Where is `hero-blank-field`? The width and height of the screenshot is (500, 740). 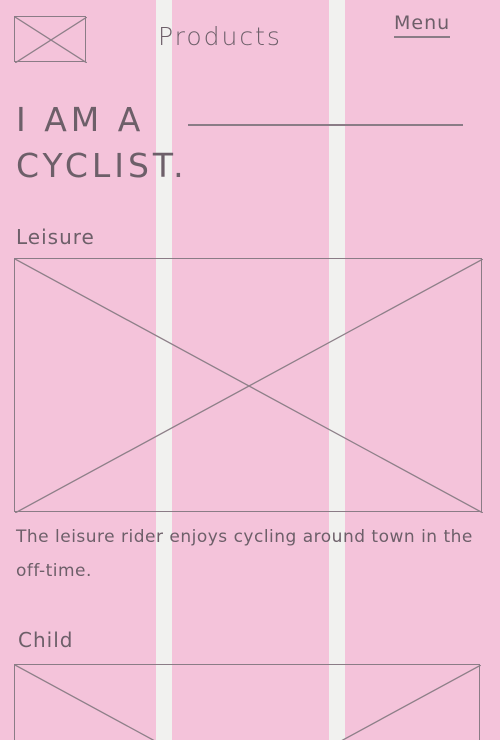
hero-blank-field is located at coordinates (325, 125).